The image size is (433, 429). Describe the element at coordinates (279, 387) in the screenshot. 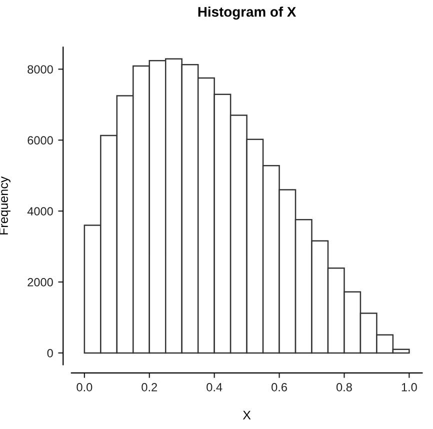

I see `x-tick-label: 0.6` at that location.